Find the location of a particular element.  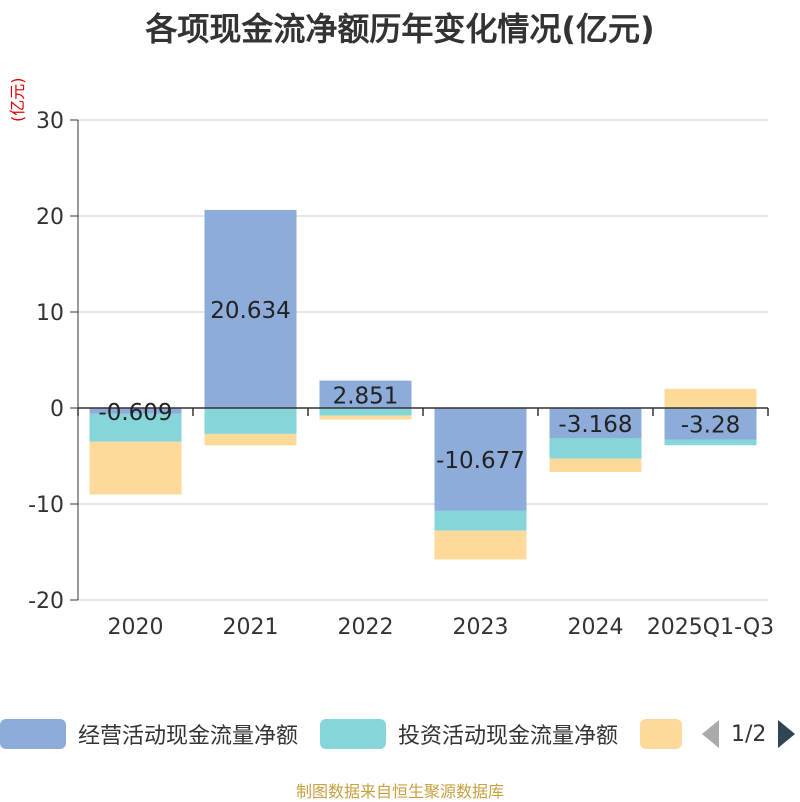

data-label: 20.634 is located at coordinates (250, 311).